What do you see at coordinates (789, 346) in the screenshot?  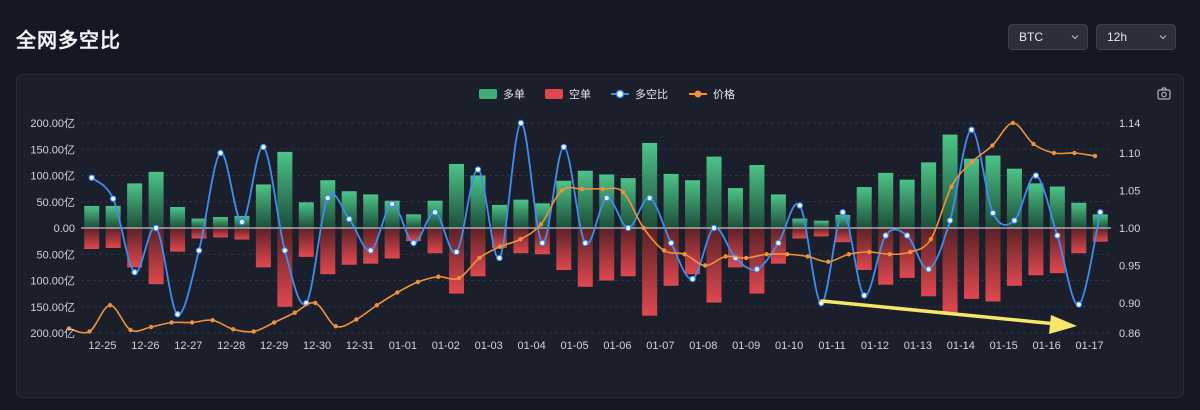 I see `x-tick-label: 01-10` at bounding box center [789, 346].